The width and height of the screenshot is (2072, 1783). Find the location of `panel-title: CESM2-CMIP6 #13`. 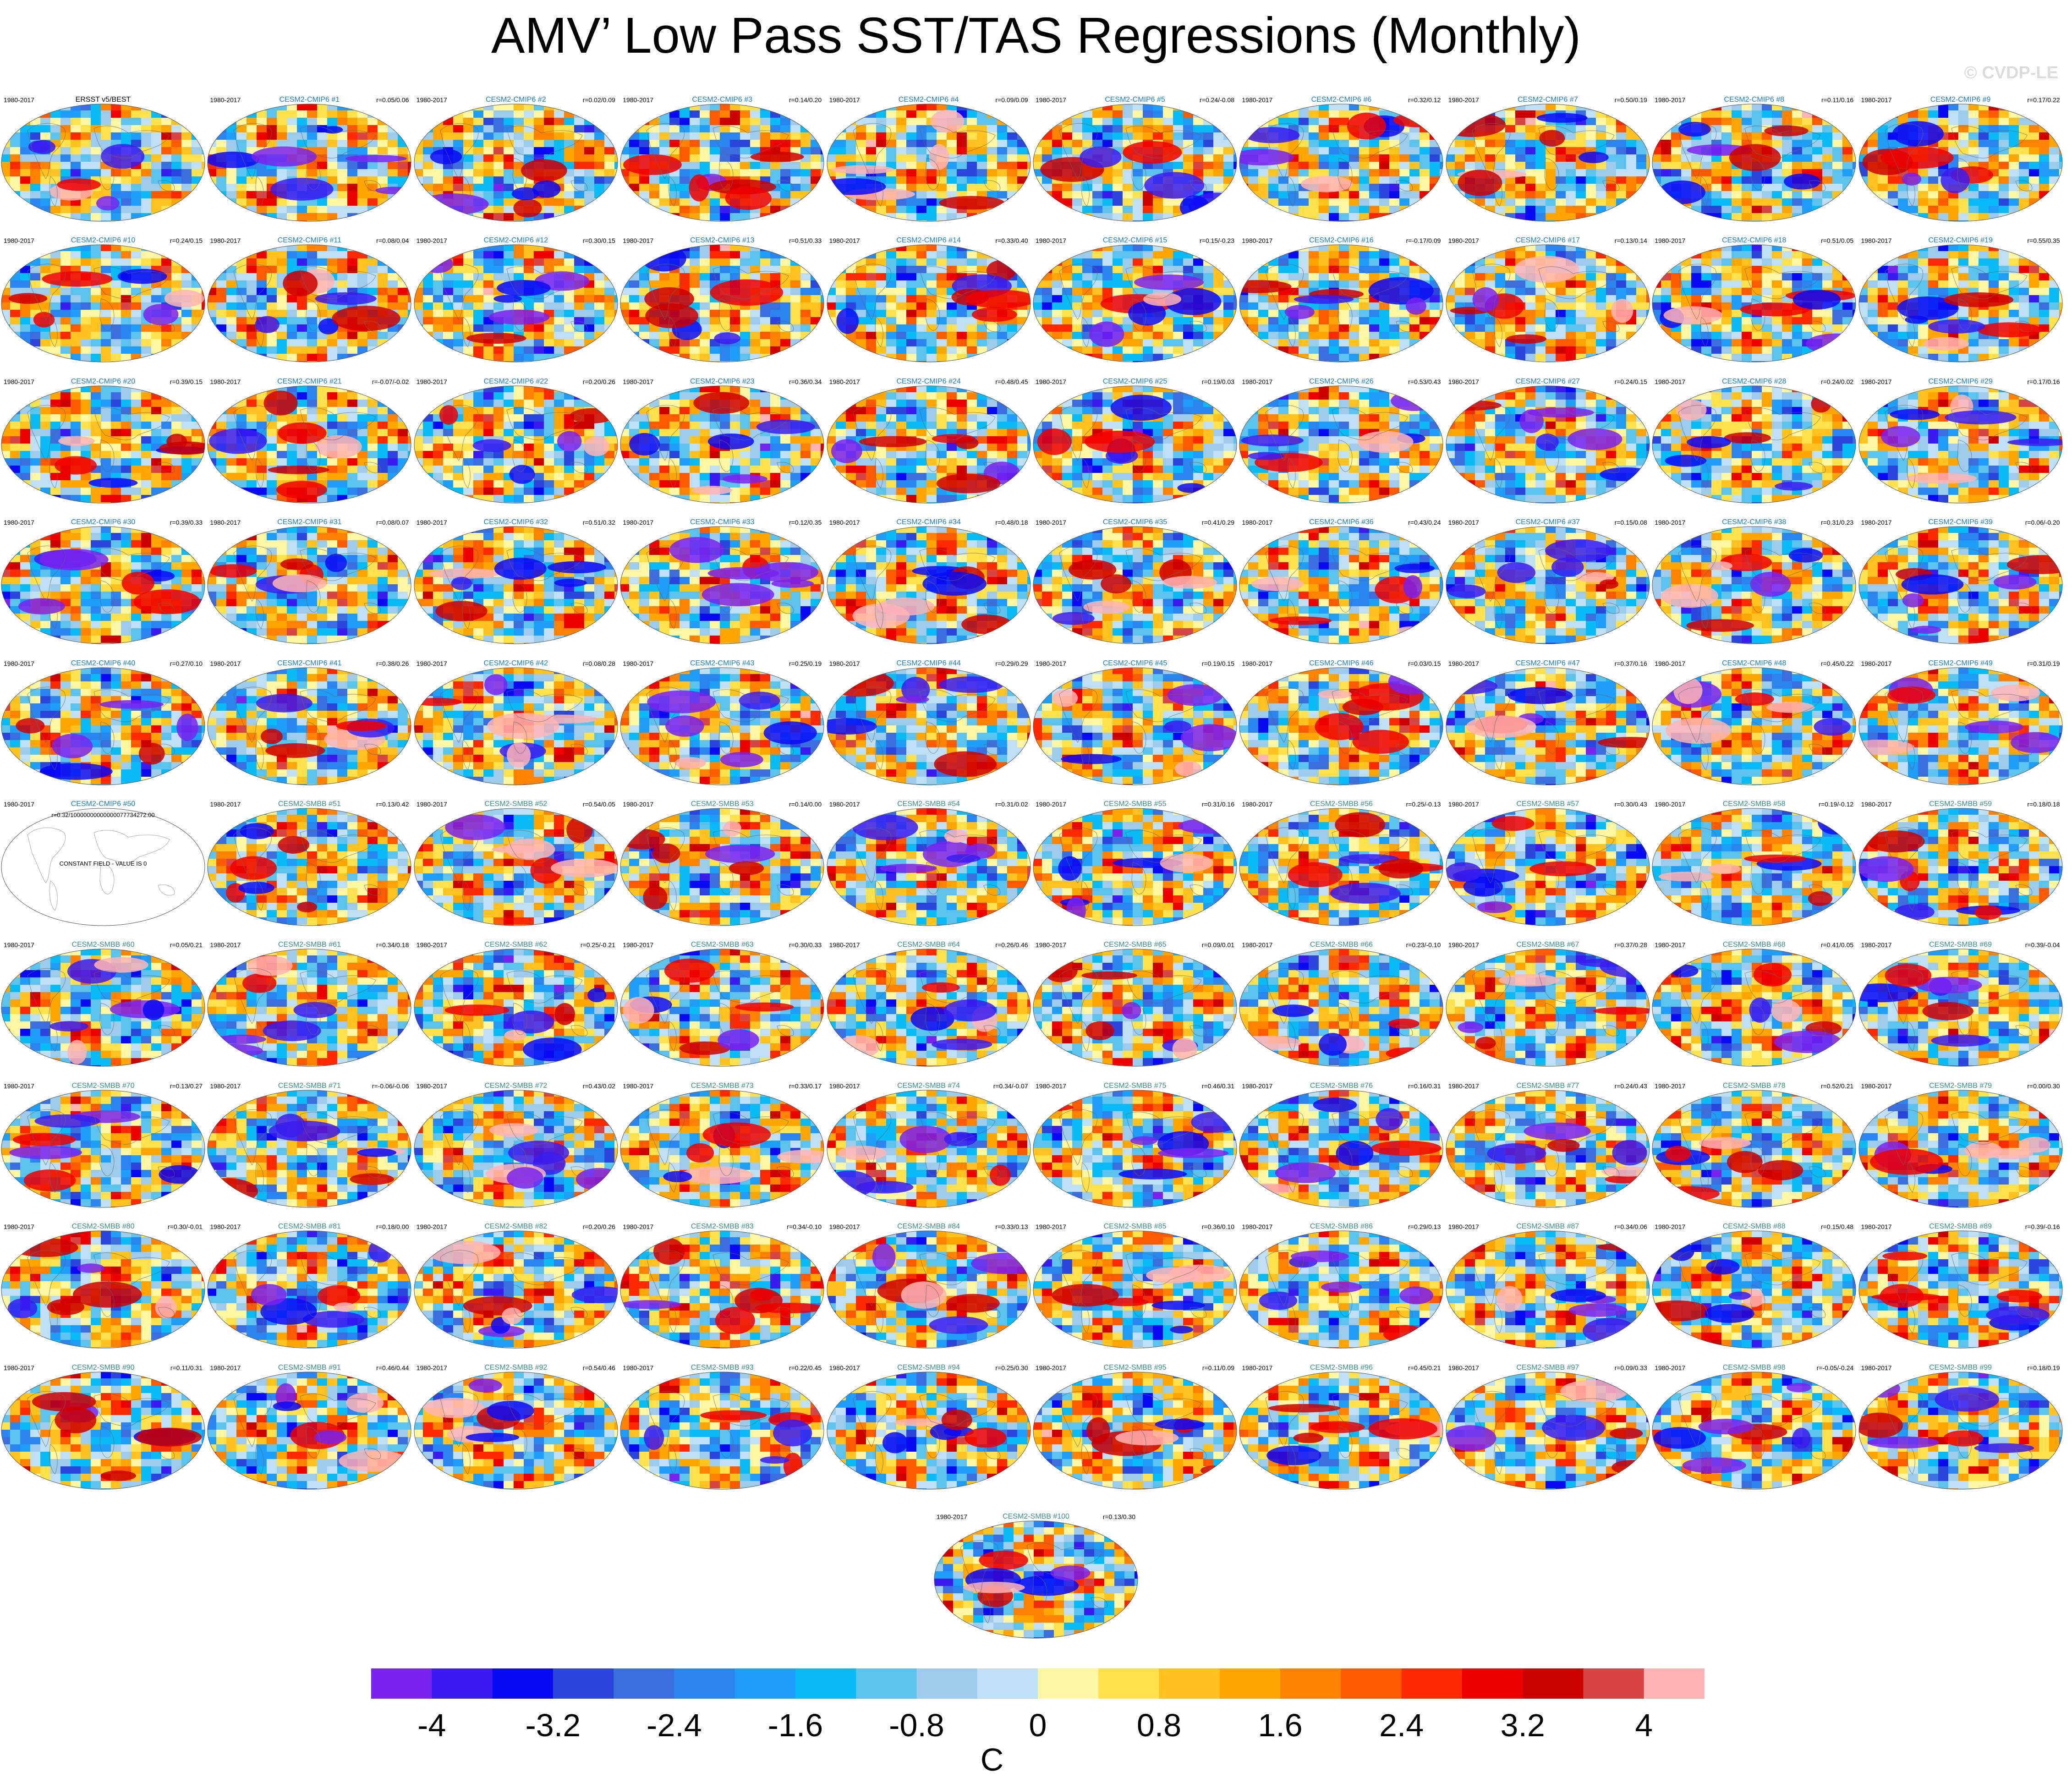

panel-title: CESM2-CMIP6 #13 is located at coordinates (722, 240).